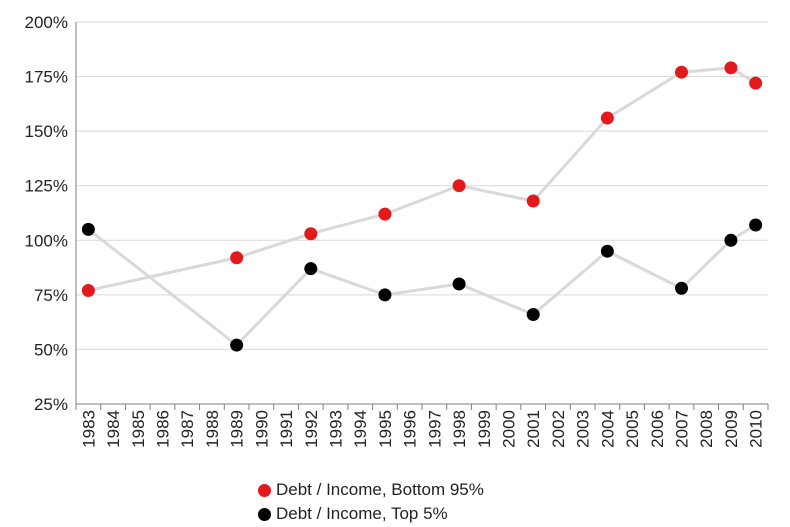 The image size is (790, 527). What do you see at coordinates (533, 429) in the screenshot?
I see `x-tick-2001: 2001` at bounding box center [533, 429].